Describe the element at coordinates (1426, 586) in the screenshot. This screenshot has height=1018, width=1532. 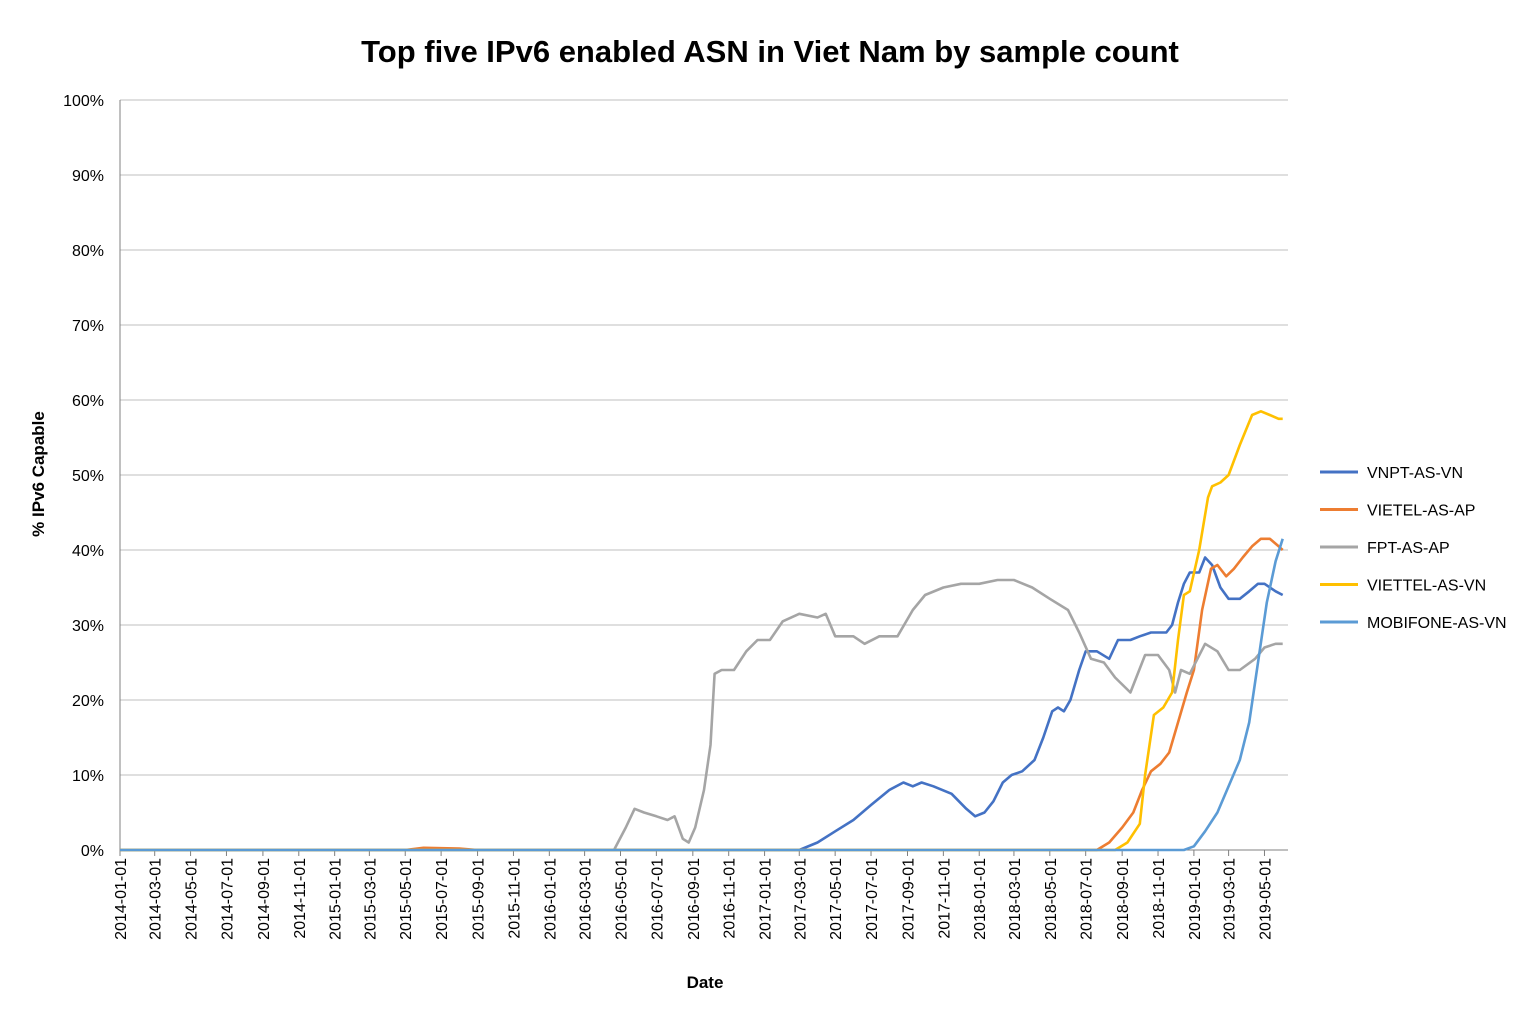
I see `legend-label: VIETTEL-AS-VN` at that location.